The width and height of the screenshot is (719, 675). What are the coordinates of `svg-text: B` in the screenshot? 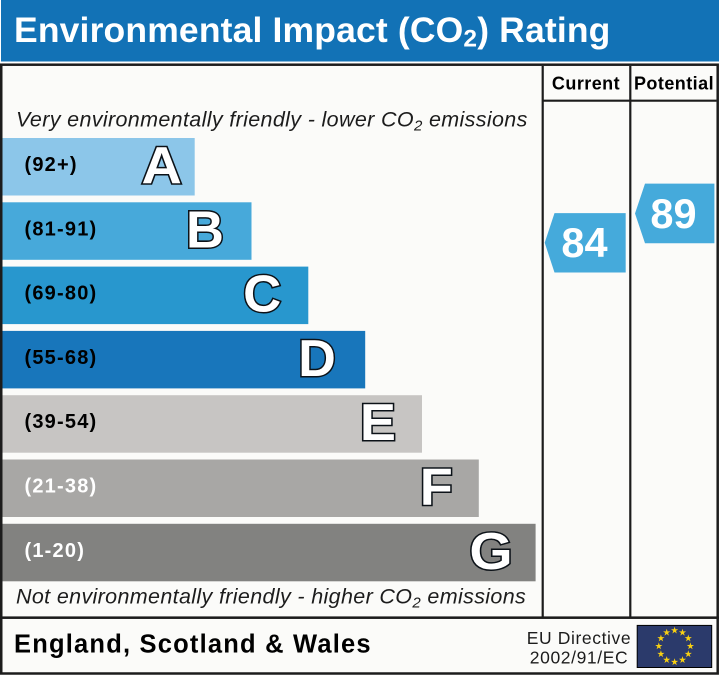 It's located at (205, 231).